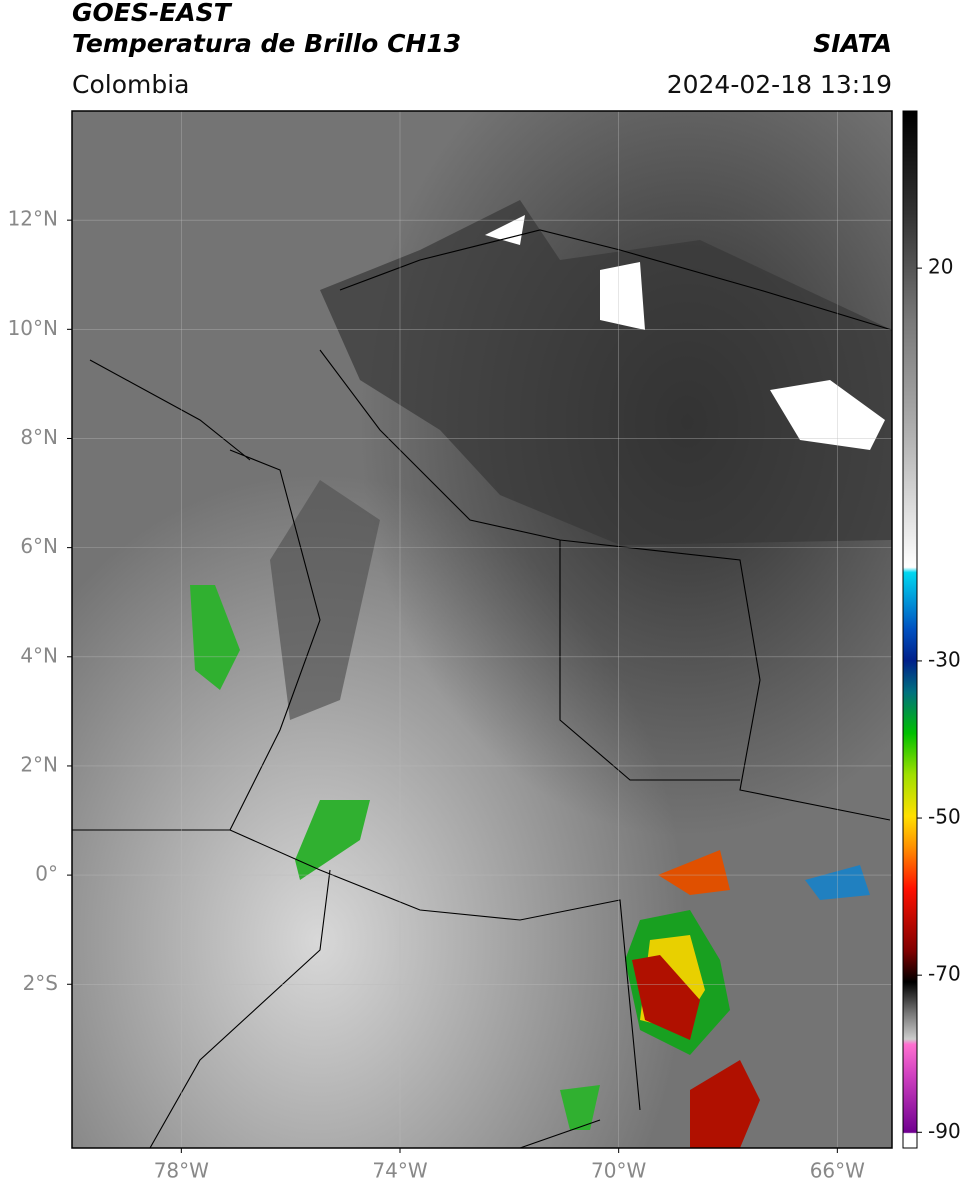  I want to click on x-tick-label: 78°W, so click(181, 1171).